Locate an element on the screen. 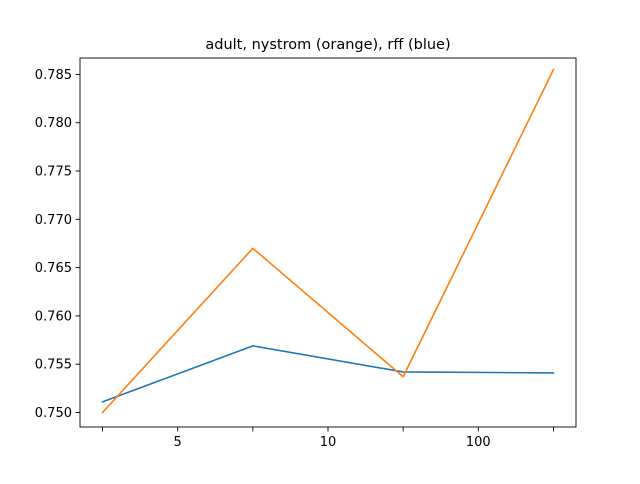  y-tick-label: 0.780 is located at coordinates (53, 123).